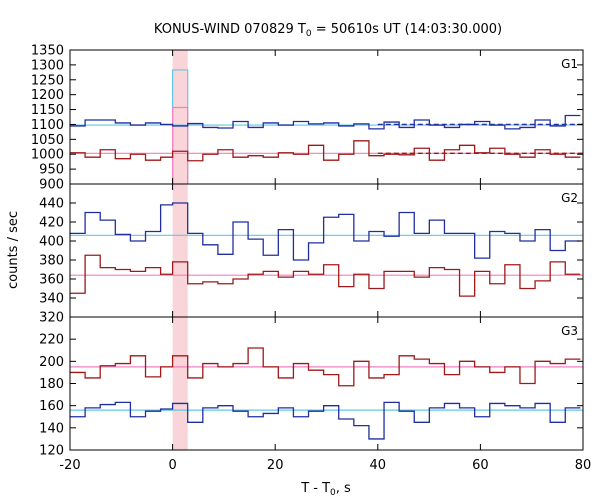 The width and height of the screenshot is (600, 500). I want to click on y-tick-label: 950, so click(51, 170).